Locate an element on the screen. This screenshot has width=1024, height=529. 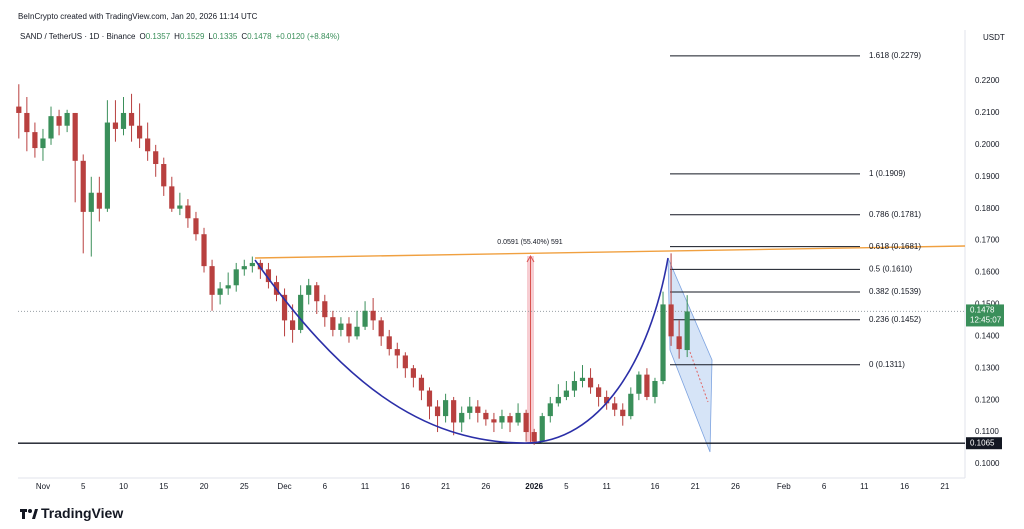
x-tick-label: Dec is located at coordinates (284, 486).